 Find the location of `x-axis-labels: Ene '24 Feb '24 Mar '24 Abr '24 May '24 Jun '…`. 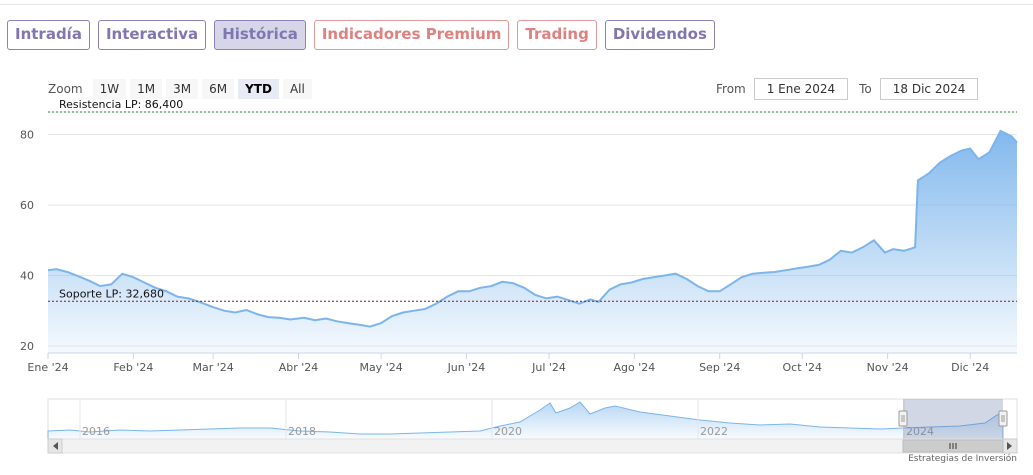

x-axis-labels: Ene '24 Feb '24 Mar '24 Abr '24 May '24 Jun '… is located at coordinates (508, 367).